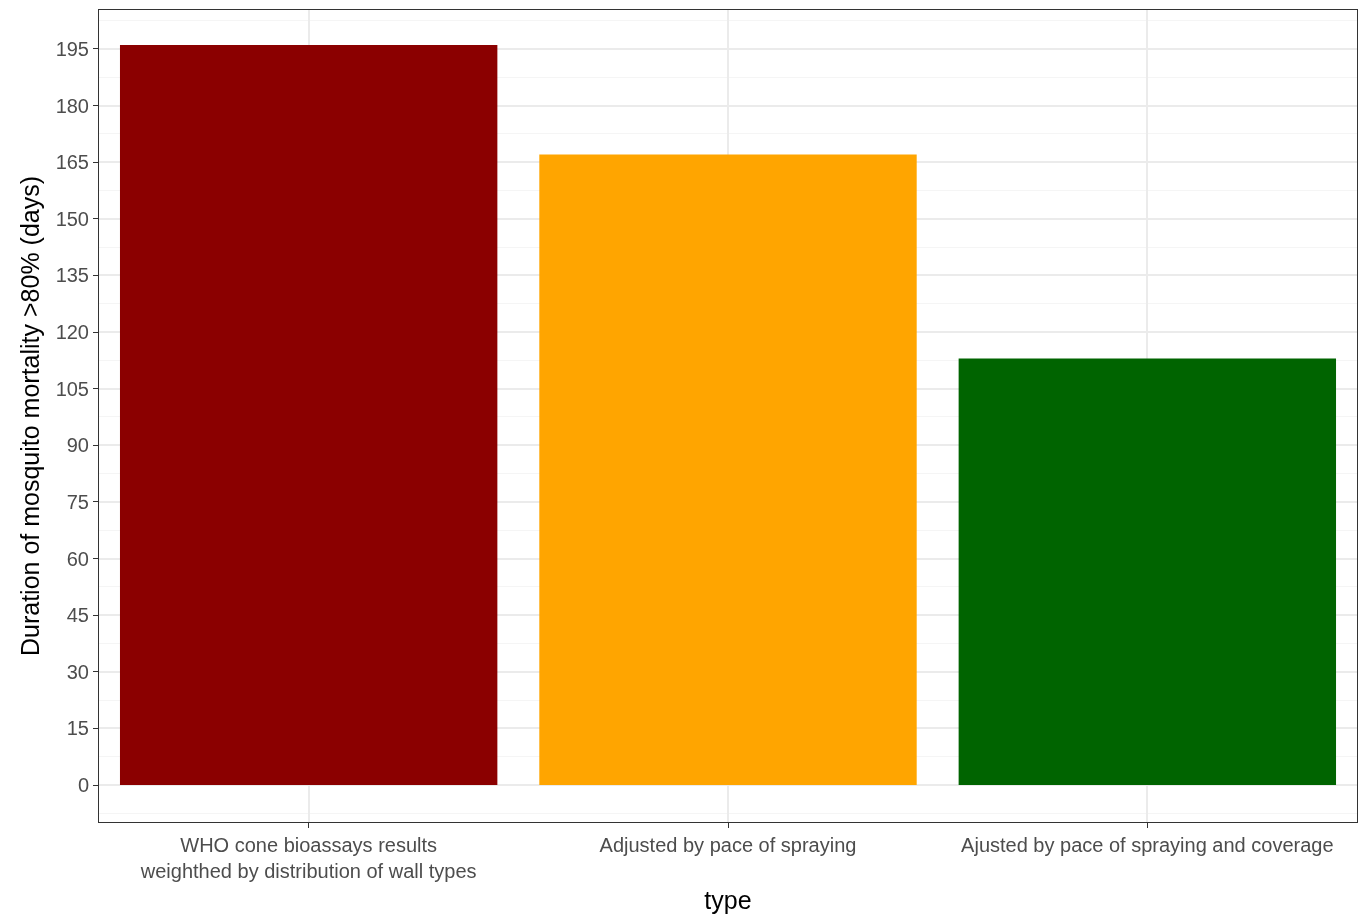  I want to click on x-axis-title: type, so click(728, 900).